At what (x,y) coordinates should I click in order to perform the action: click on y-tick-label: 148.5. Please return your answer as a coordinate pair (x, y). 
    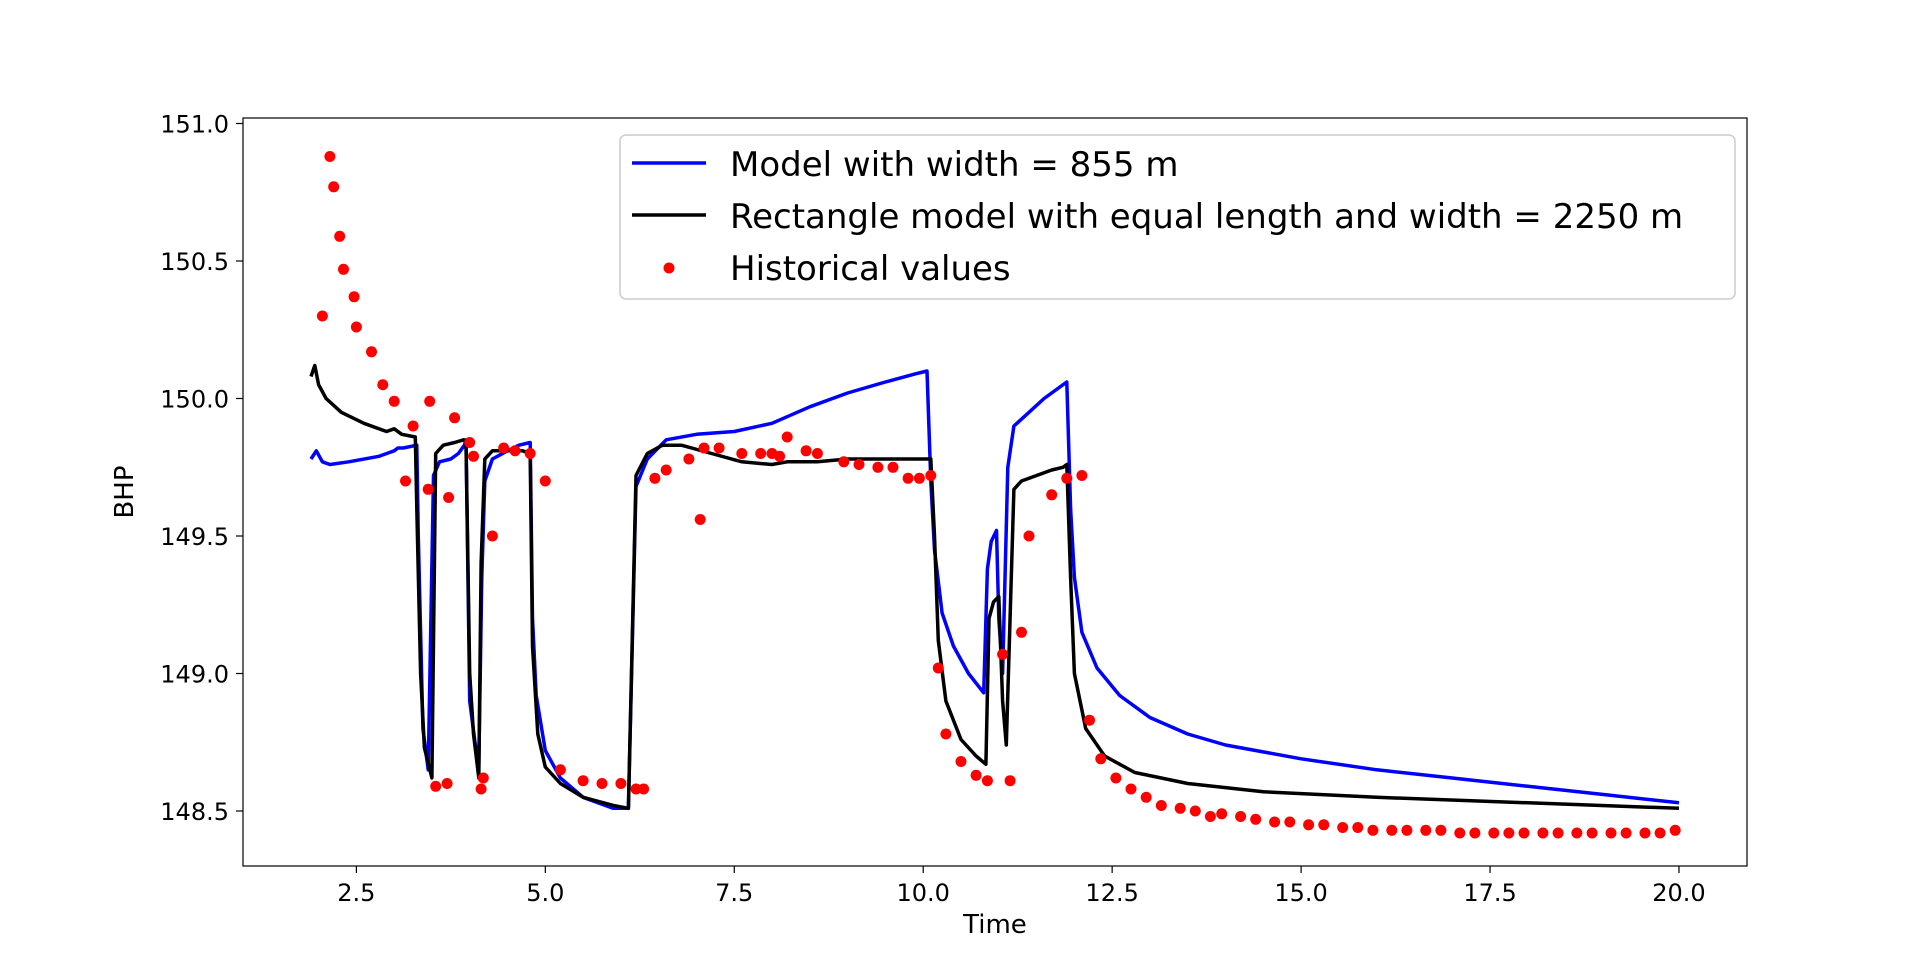
    Looking at the image, I should click on (194, 812).